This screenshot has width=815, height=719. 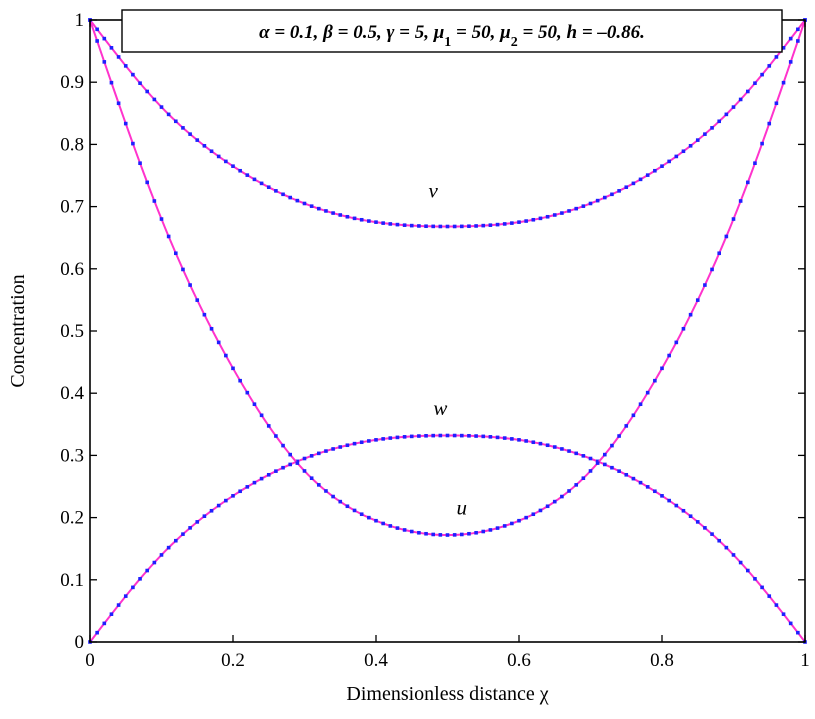 I want to click on y-tick-label: 0.3, so click(x=72, y=455).